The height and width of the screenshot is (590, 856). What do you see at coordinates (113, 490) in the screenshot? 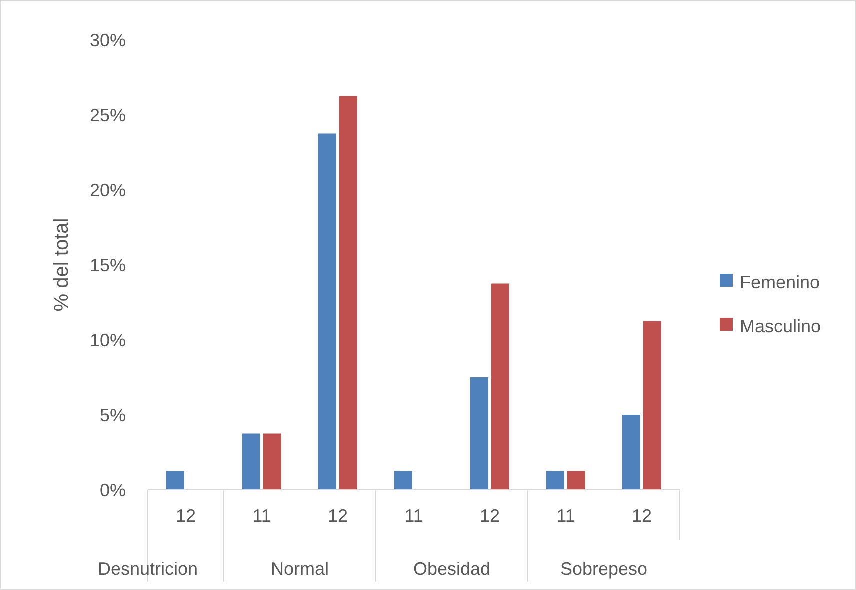
I see `y-tick-label: 0%` at bounding box center [113, 490].